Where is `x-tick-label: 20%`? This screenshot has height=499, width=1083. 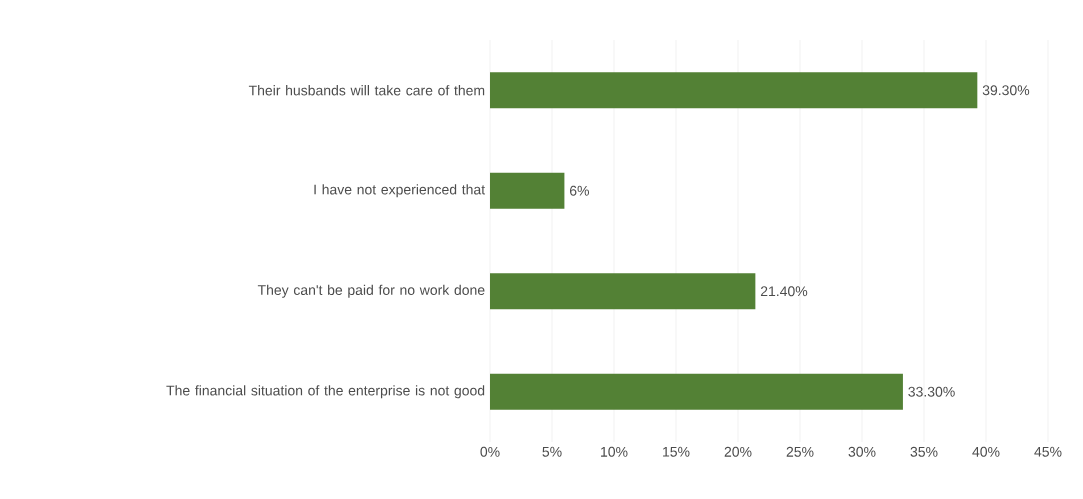 x-tick-label: 20% is located at coordinates (738, 451).